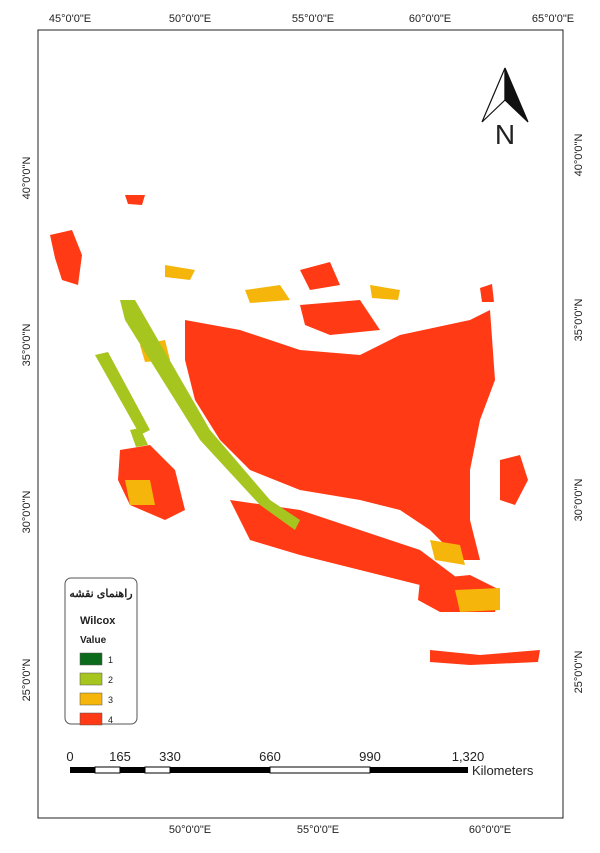  I want to click on top-longitude-label: 60°0'0"E, so click(430, 19).